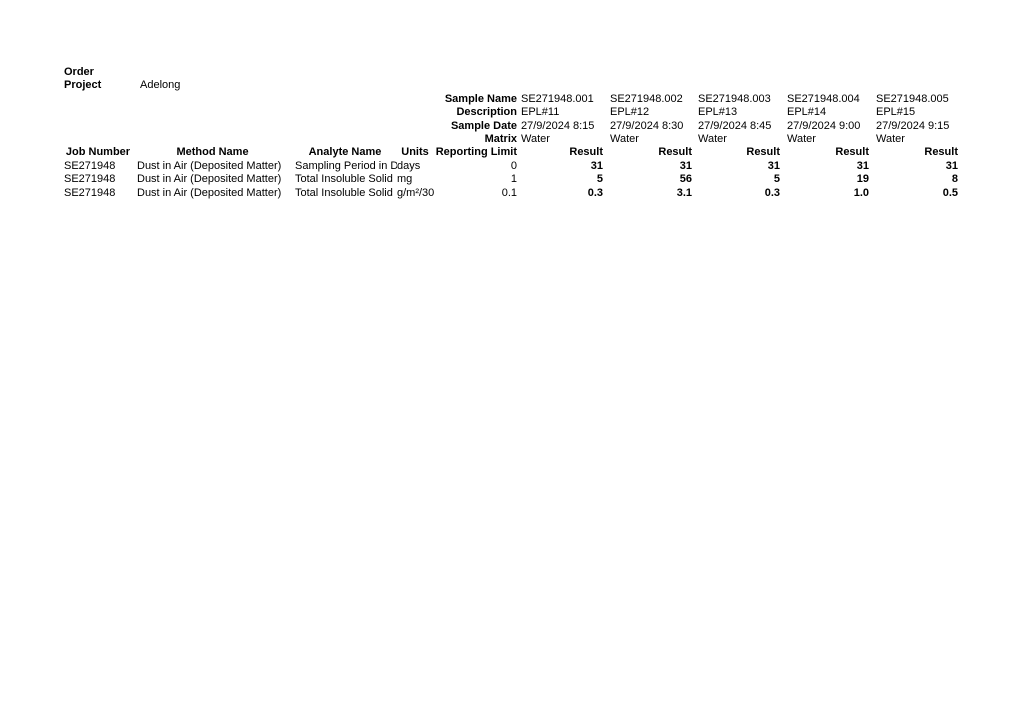 The height and width of the screenshot is (724, 1024). I want to click on project-label: Project, so click(83, 85).